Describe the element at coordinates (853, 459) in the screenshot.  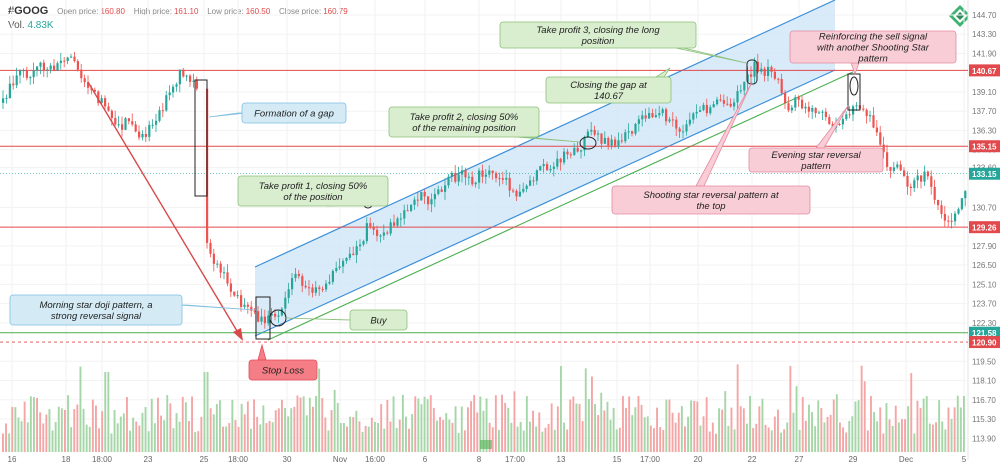
I see `x-tick-label: 29` at that location.